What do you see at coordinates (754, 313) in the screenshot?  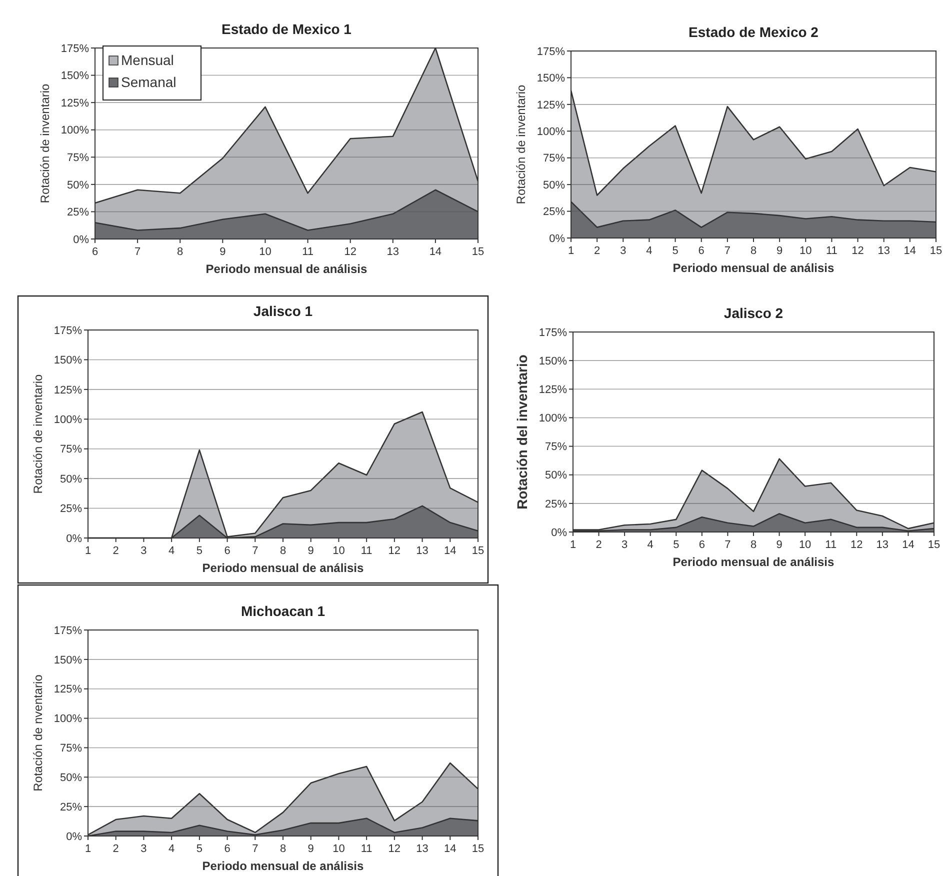 I see `chart-title: Jalisco 2` at bounding box center [754, 313].